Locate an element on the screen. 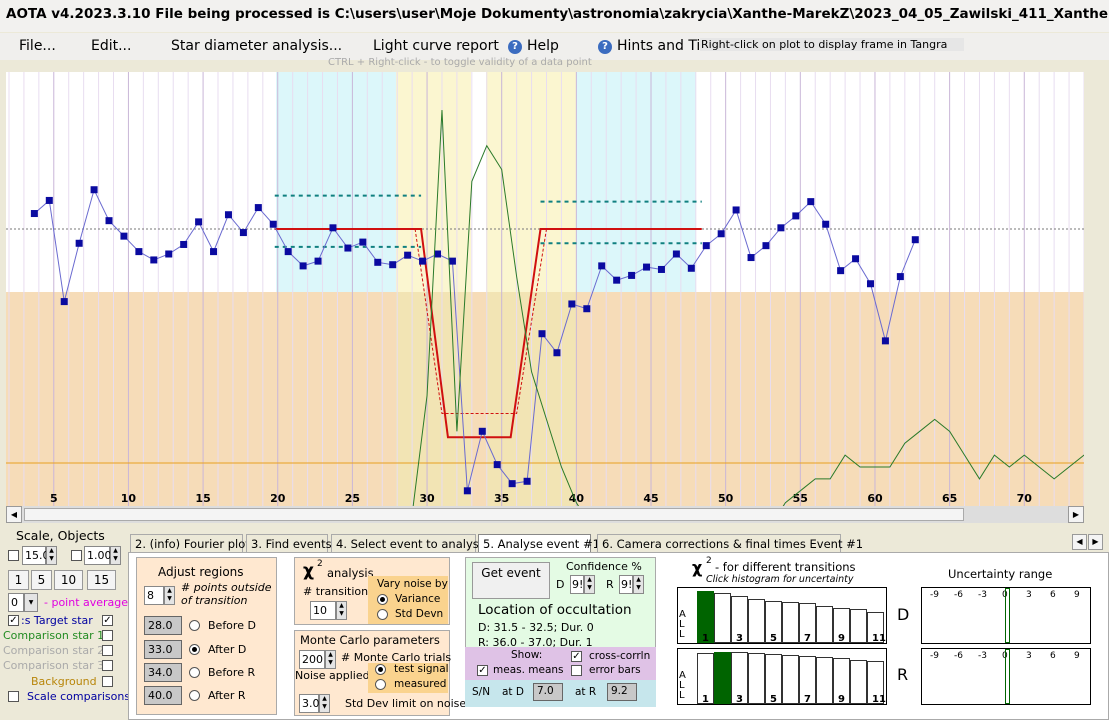  scale2-spin: ▲ ▼ is located at coordinates (115, 555).